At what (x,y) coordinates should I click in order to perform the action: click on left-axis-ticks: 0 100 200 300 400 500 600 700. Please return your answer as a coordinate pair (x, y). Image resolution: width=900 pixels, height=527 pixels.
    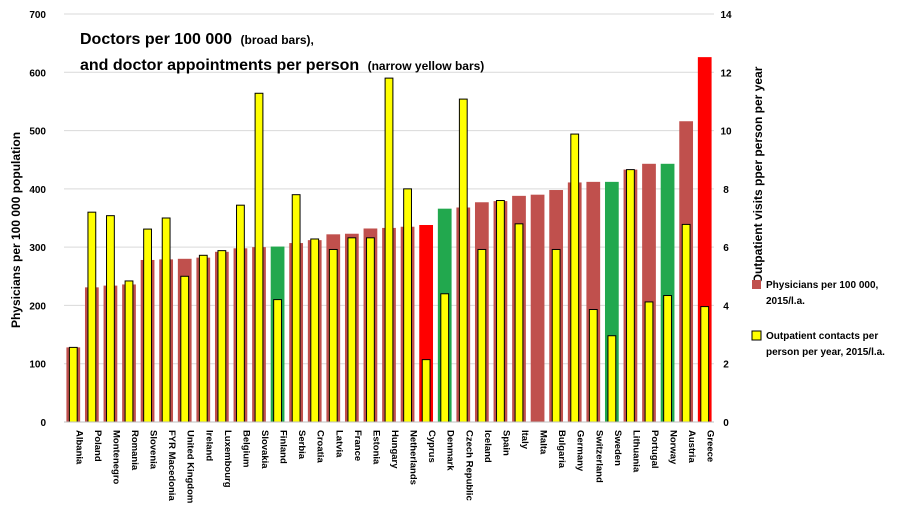
    Looking at the image, I should click on (37, 219).